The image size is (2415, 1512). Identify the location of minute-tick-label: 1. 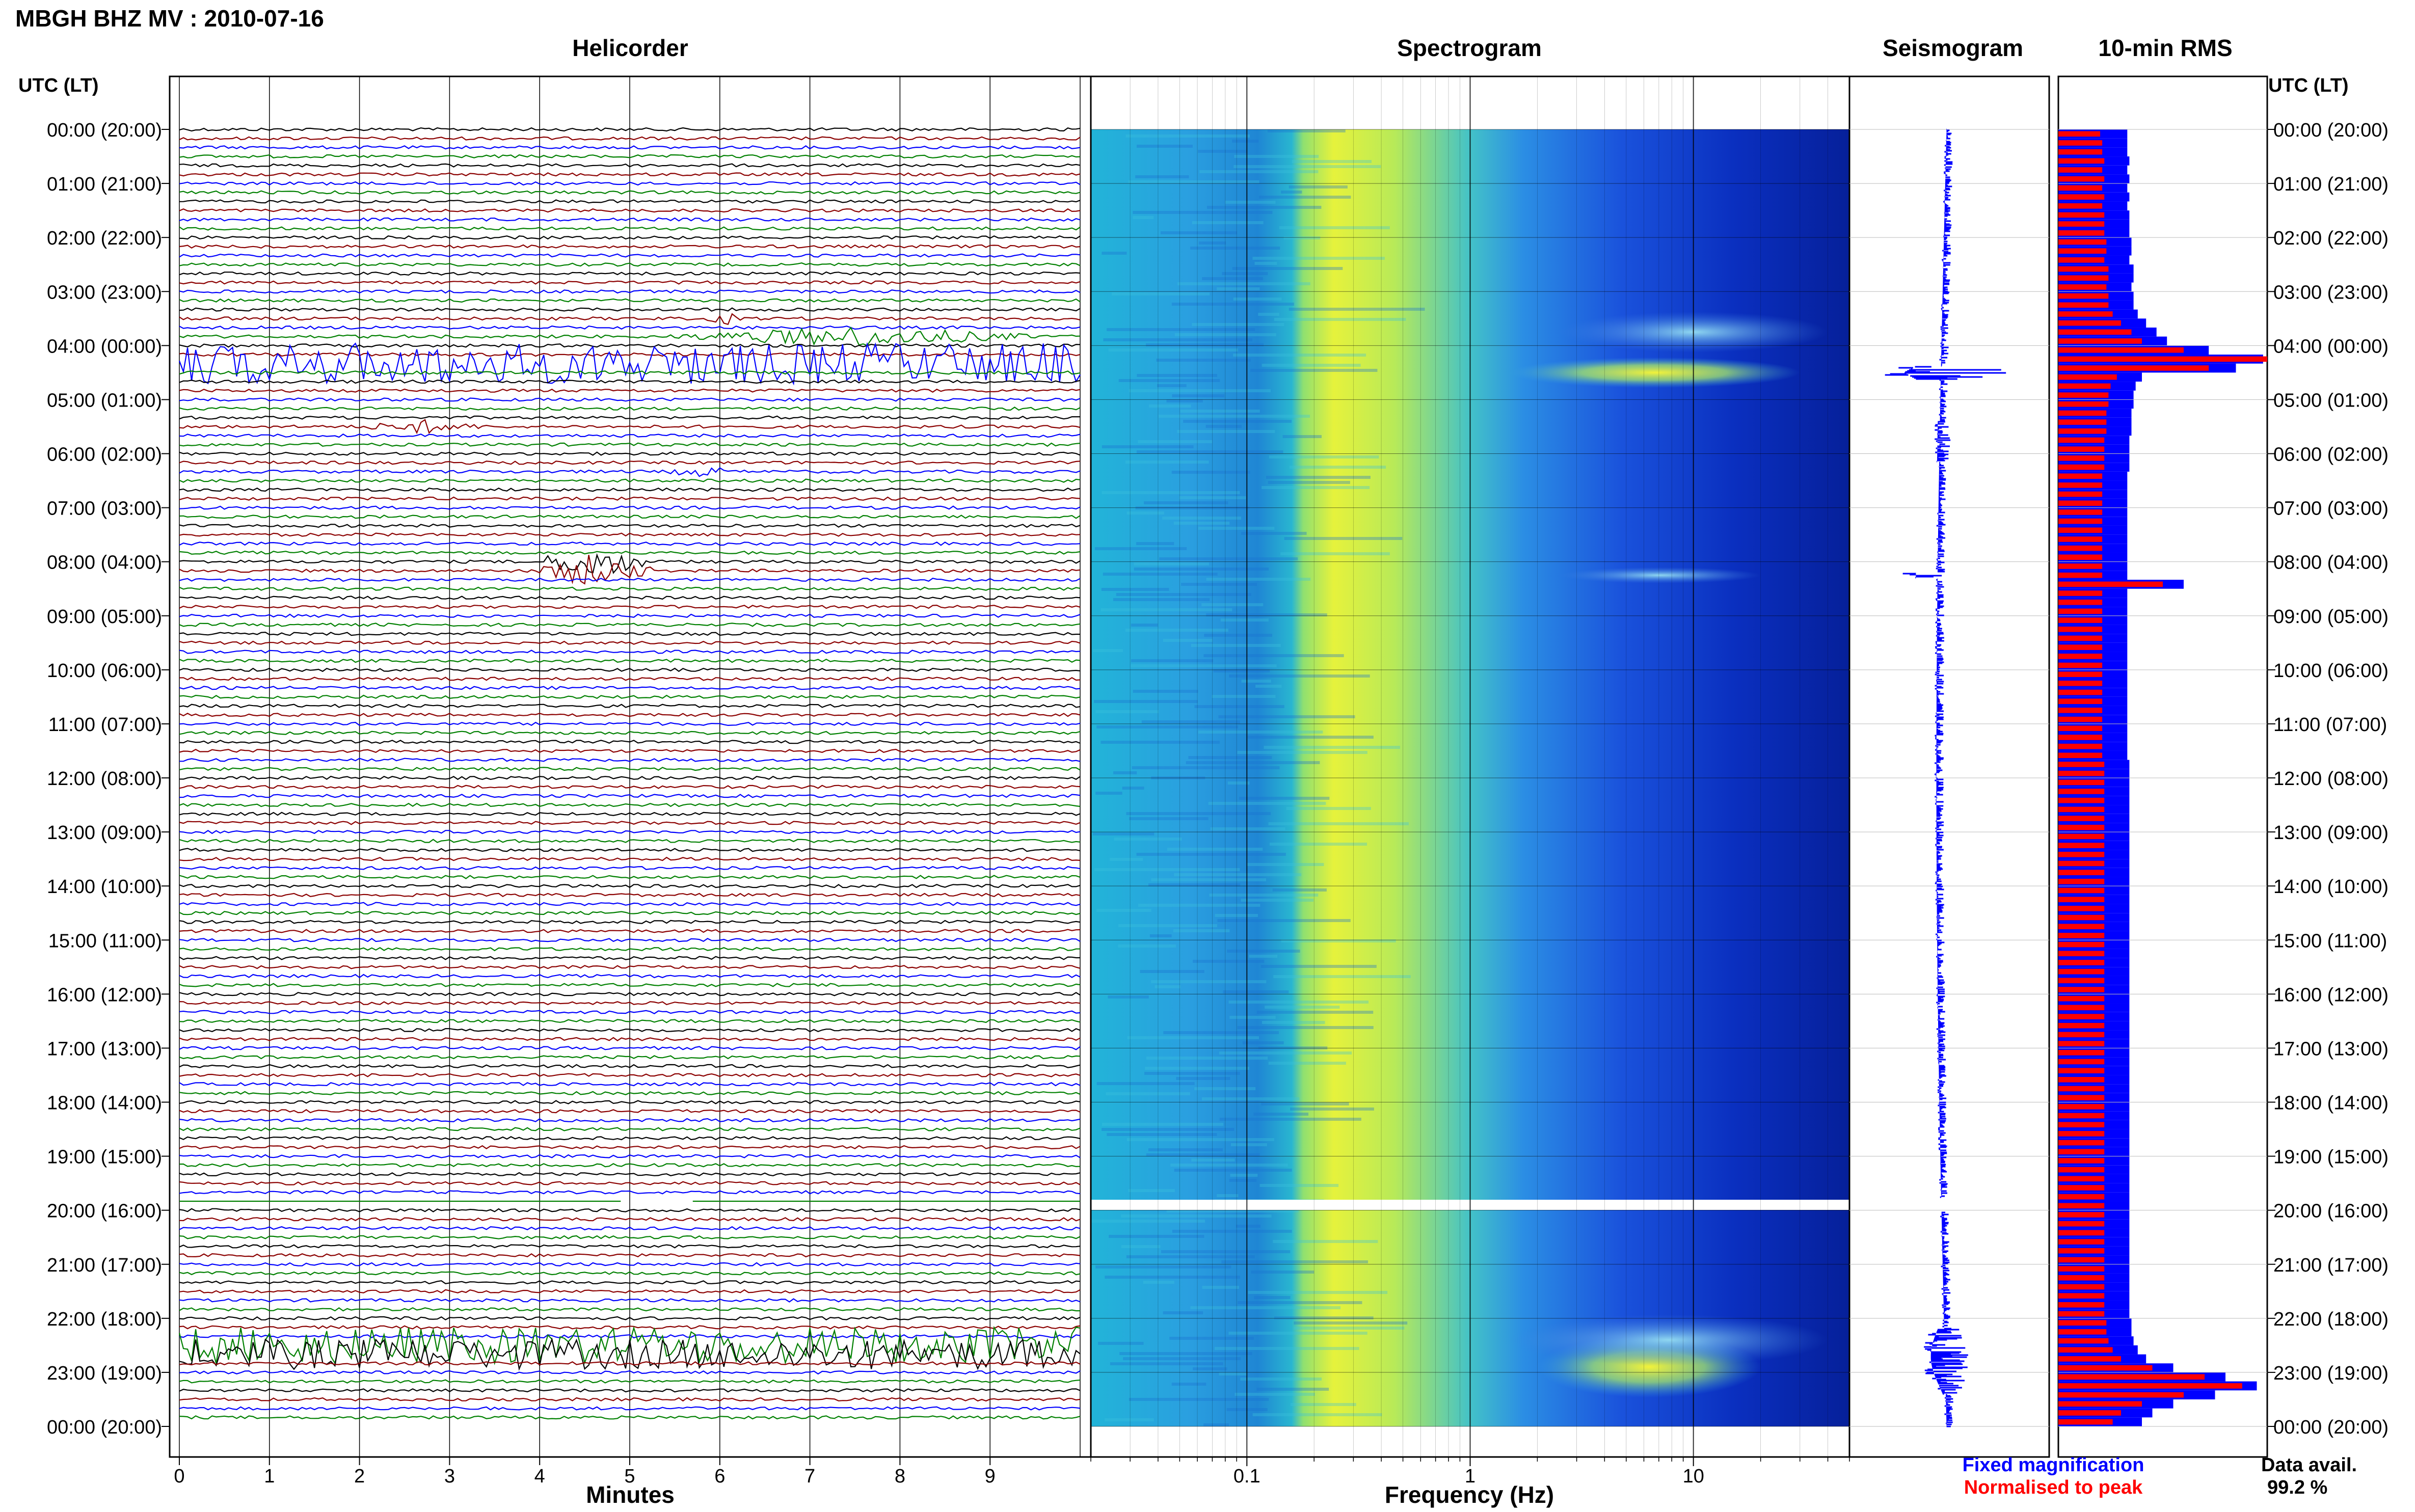
(269, 1476).